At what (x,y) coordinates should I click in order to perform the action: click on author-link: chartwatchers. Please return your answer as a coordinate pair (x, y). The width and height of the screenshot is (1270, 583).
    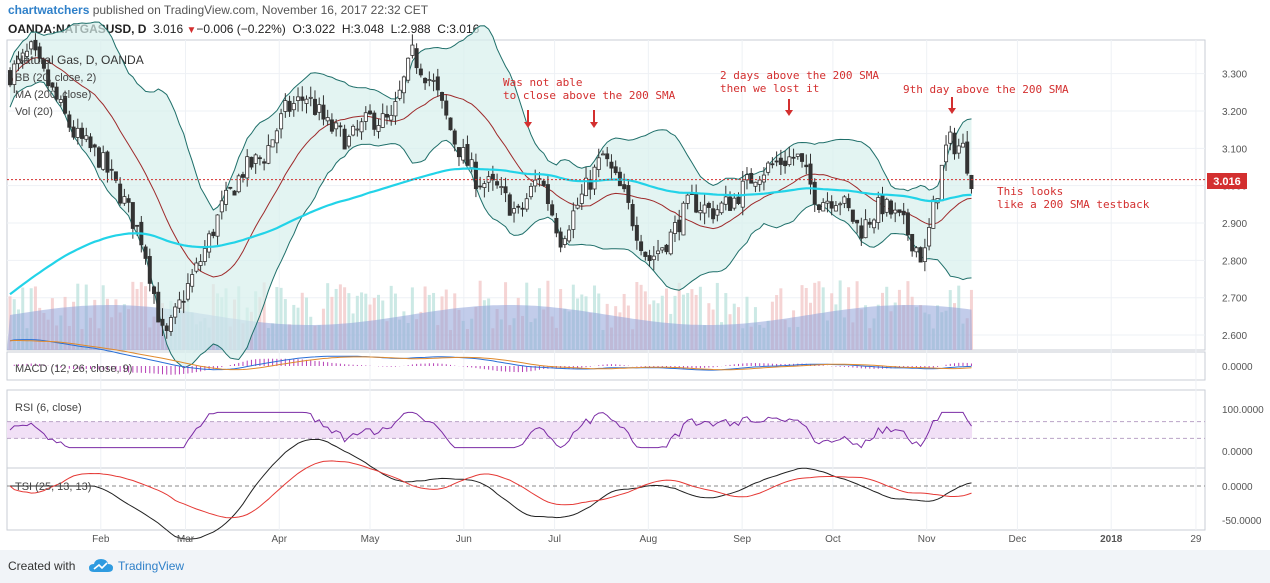
    Looking at the image, I should click on (49, 10).